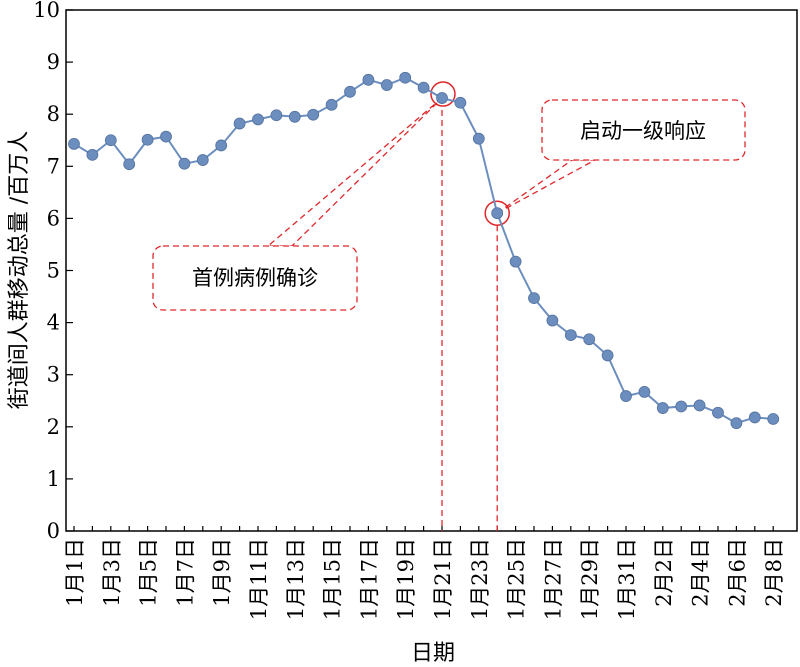 The height and width of the screenshot is (667, 800). What do you see at coordinates (53, 62) in the screenshot?
I see `y-tick-label: 9` at bounding box center [53, 62].